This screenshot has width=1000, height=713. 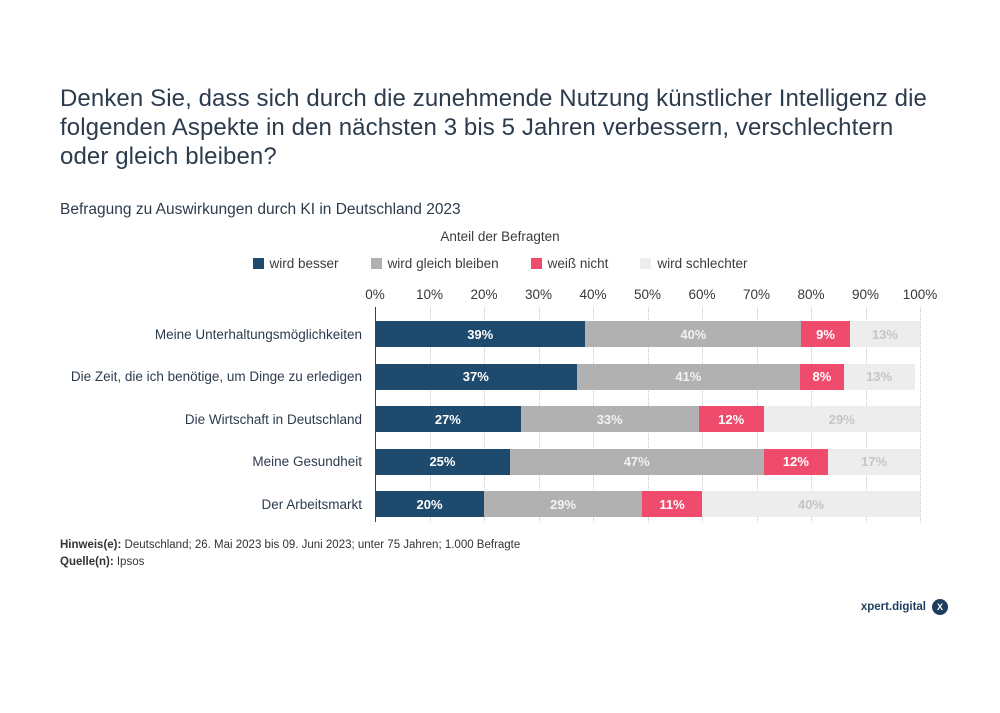 I want to click on legend-item: weiß nicht, so click(x=569, y=263).